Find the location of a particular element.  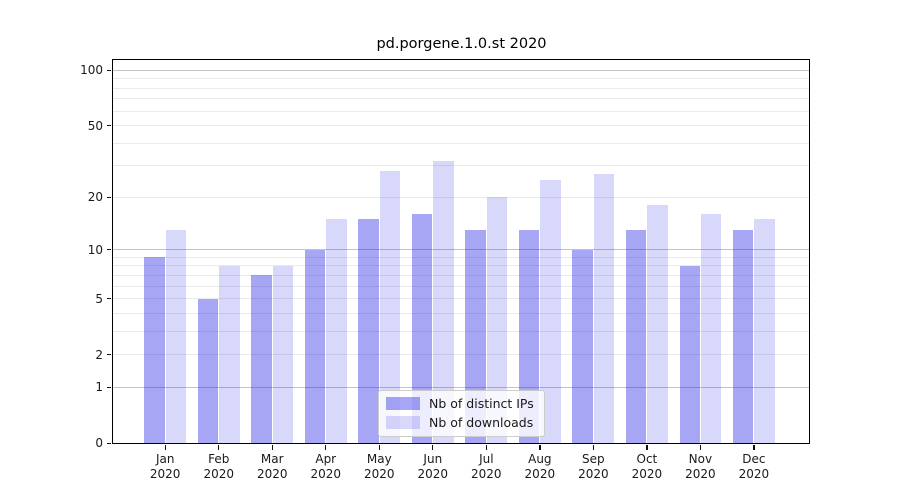

bar-distinct-ips-sep is located at coordinates (582, 346).